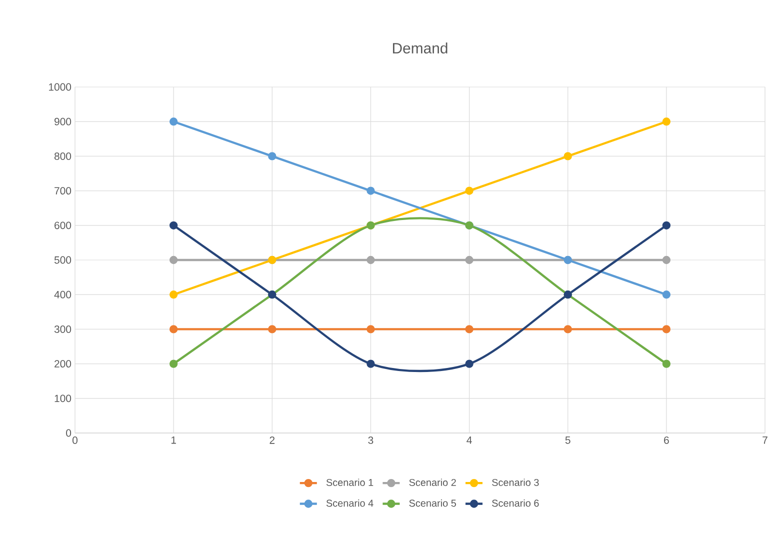  Describe the element at coordinates (420, 48) in the screenshot. I see `chart-title: Demand` at that location.